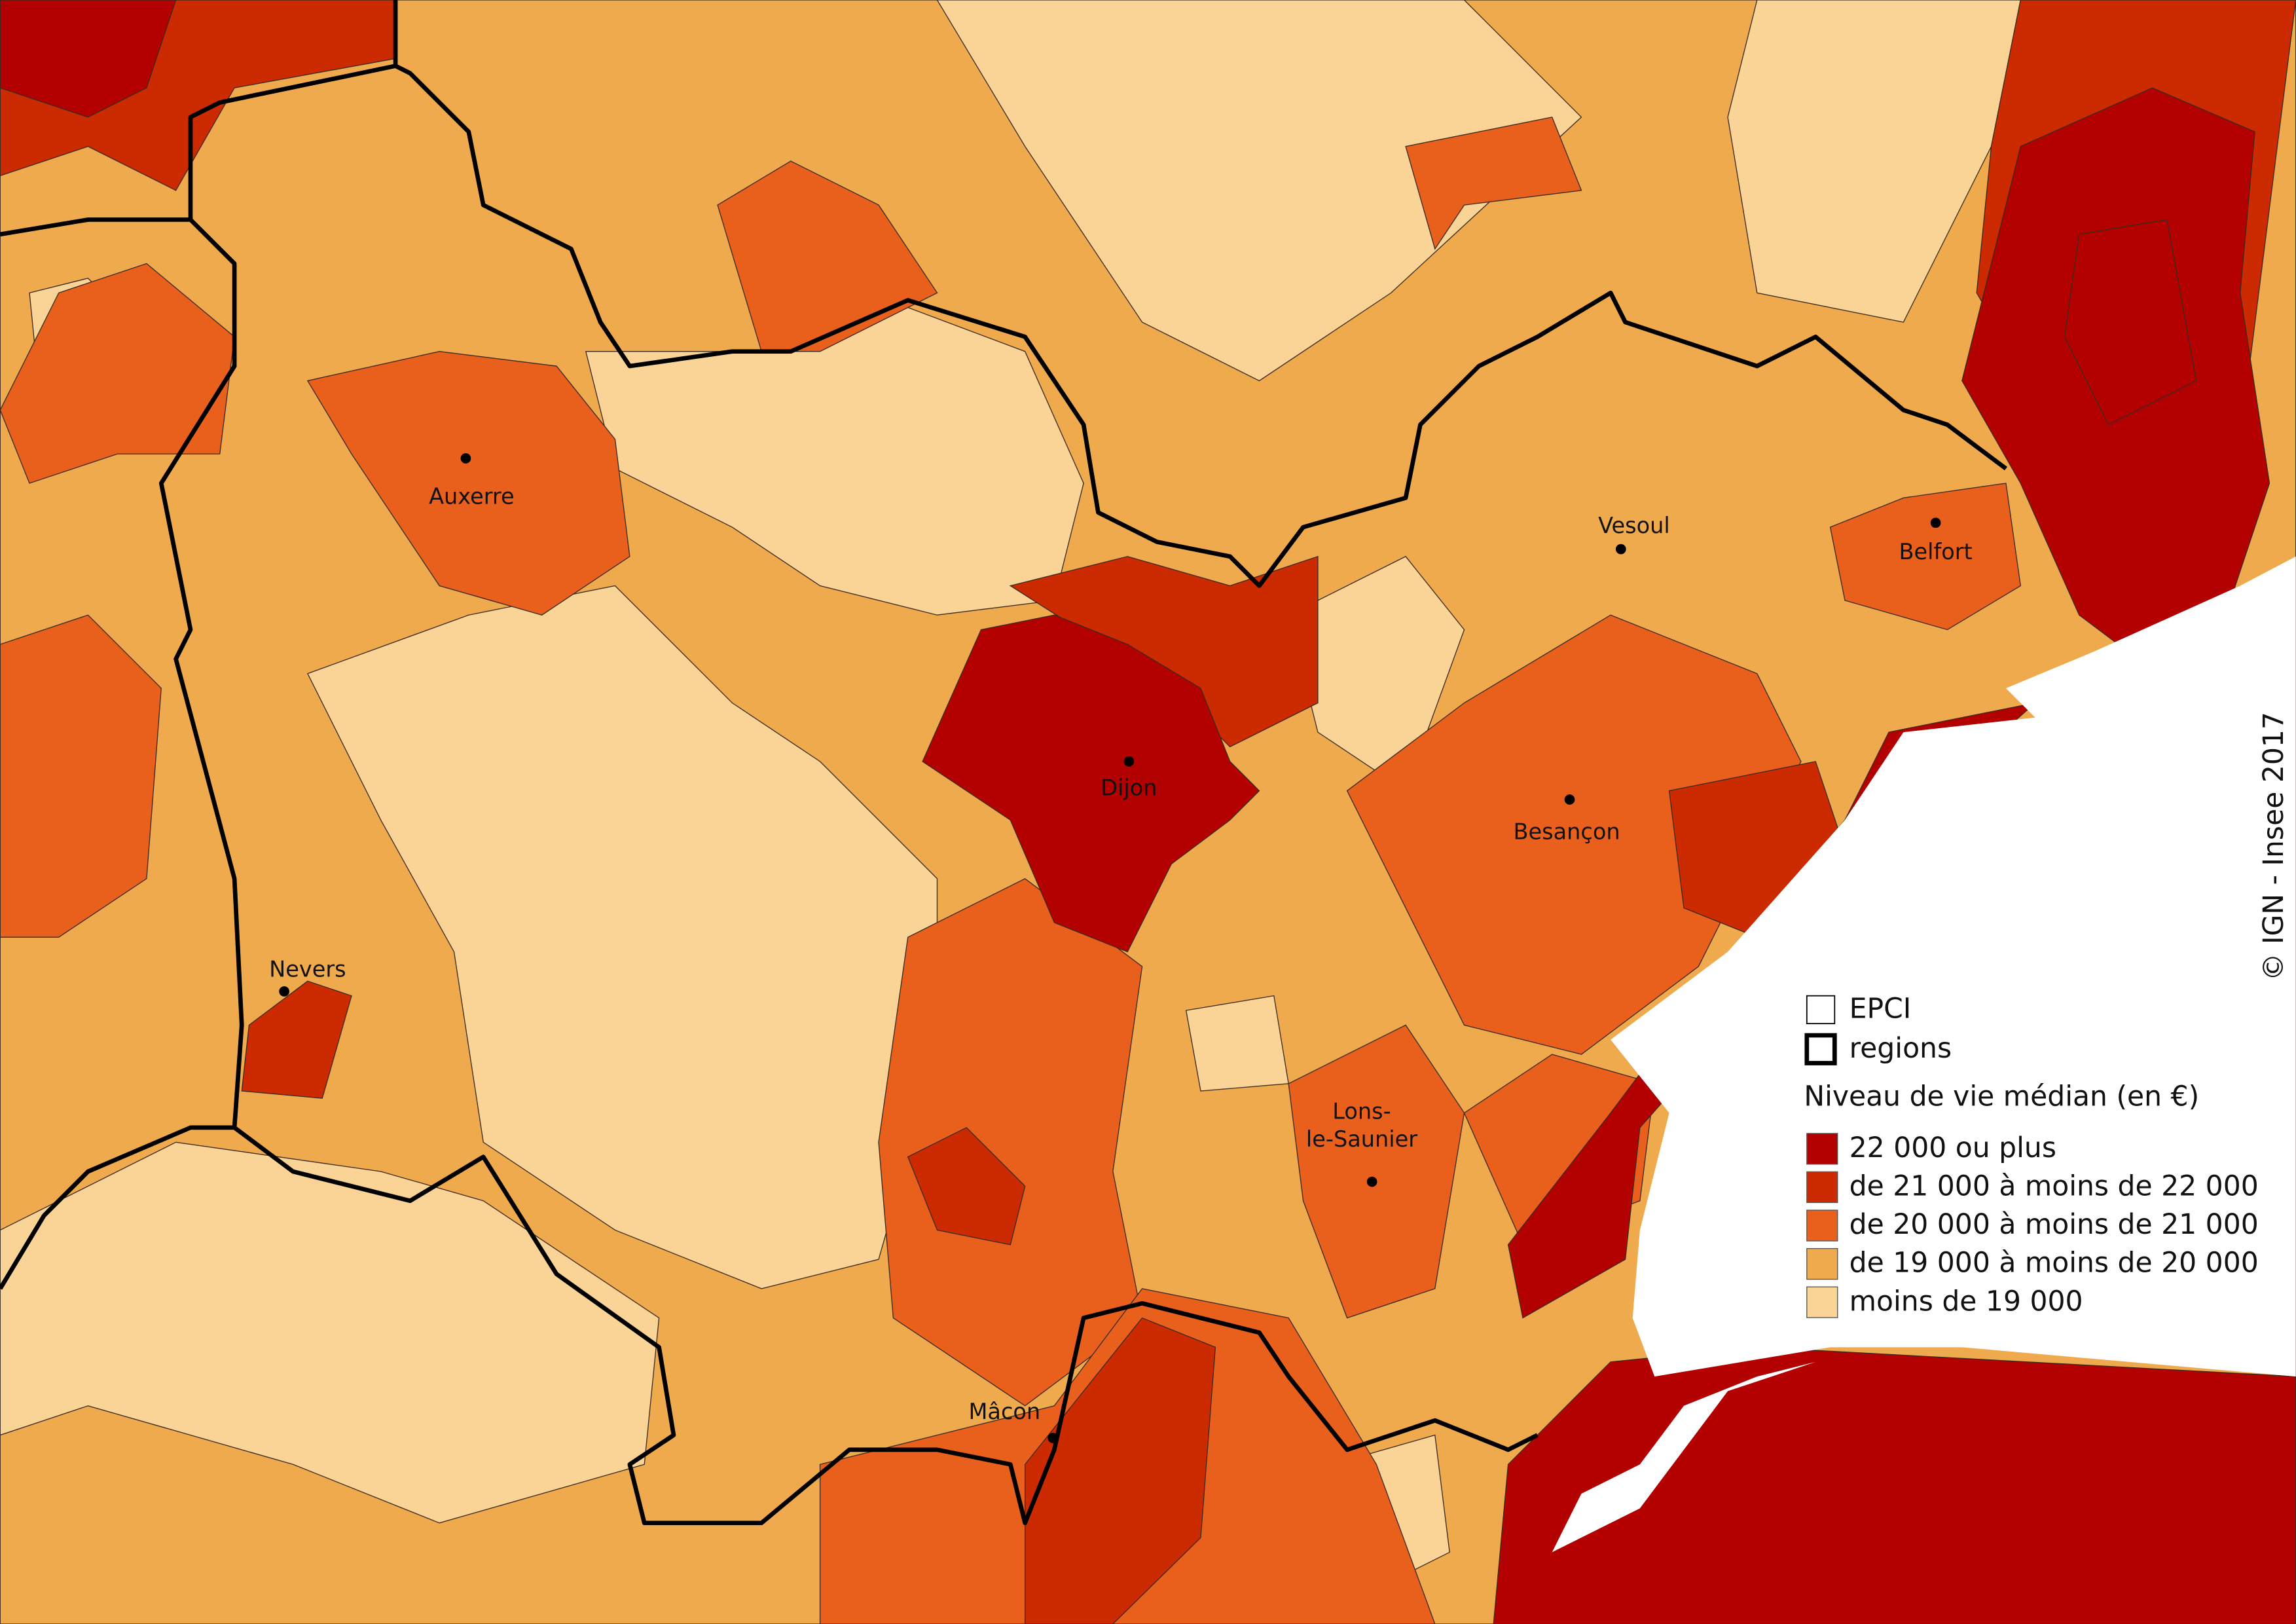 The height and width of the screenshot is (1624, 2296). What do you see at coordinates (1361, 1111) in the screenshot?
I see `city-label: Lons-` at bounding box center [1361, 1111].